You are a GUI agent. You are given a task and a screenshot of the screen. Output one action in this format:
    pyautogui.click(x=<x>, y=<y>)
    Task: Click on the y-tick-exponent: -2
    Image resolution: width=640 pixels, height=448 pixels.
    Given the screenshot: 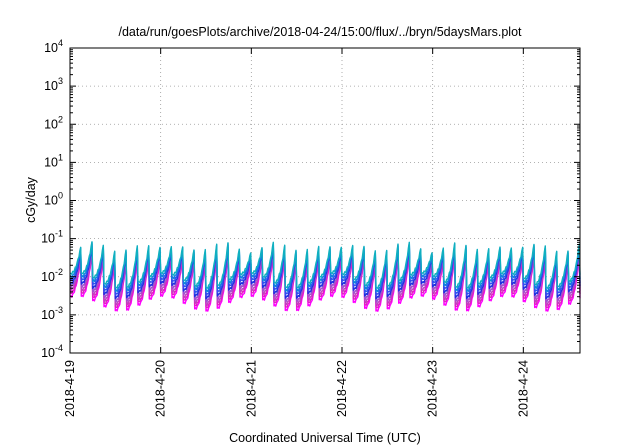 What is the action you would take?
    pyautogui.click(x=59, y=272)
    